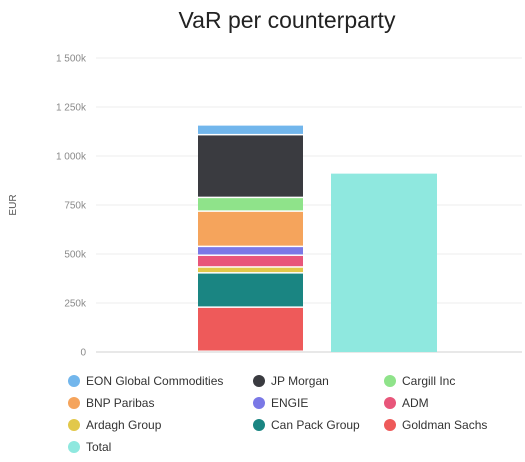 The height and width of the screenshot is (462, 525). Describe the element at coordinates (415, 403) in the screenshot. I see `legend-label: ADM` at that location.